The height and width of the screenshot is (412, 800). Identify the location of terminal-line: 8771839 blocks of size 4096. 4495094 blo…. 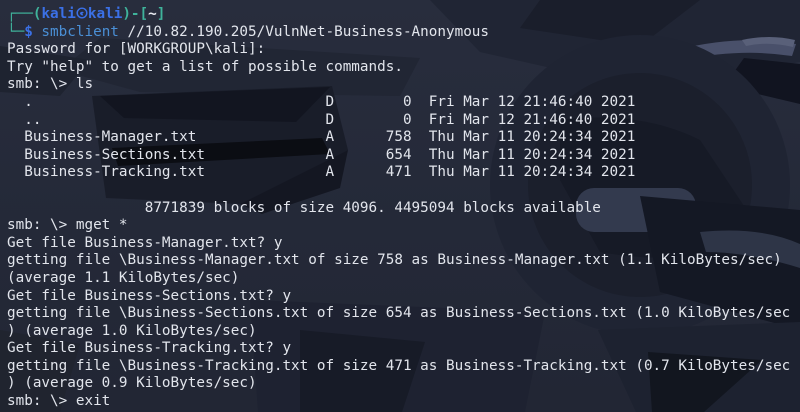
(304, 207).